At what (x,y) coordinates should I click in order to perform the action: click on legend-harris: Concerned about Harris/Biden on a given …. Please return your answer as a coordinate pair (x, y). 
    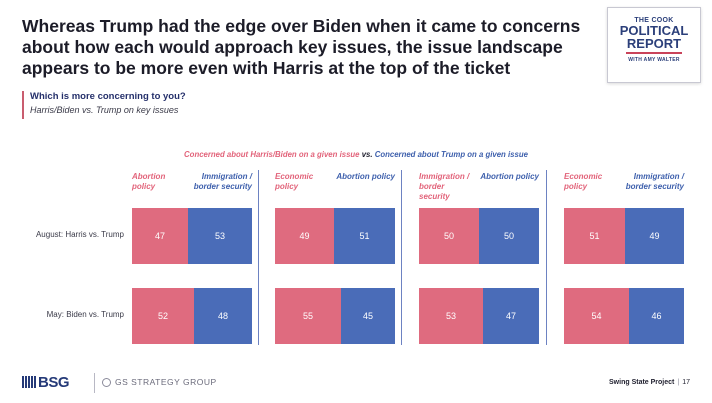
    Looking at the image, I should click on (272, 154).